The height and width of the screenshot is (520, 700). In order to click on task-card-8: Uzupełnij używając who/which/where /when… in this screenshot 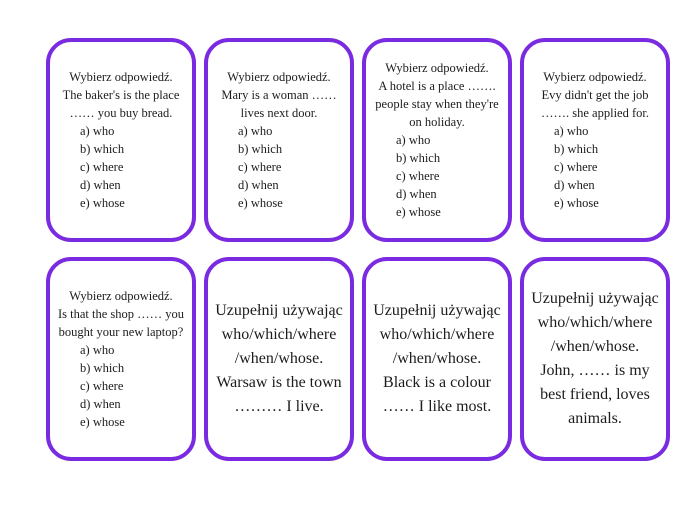, I will do `click(595, 359)`.